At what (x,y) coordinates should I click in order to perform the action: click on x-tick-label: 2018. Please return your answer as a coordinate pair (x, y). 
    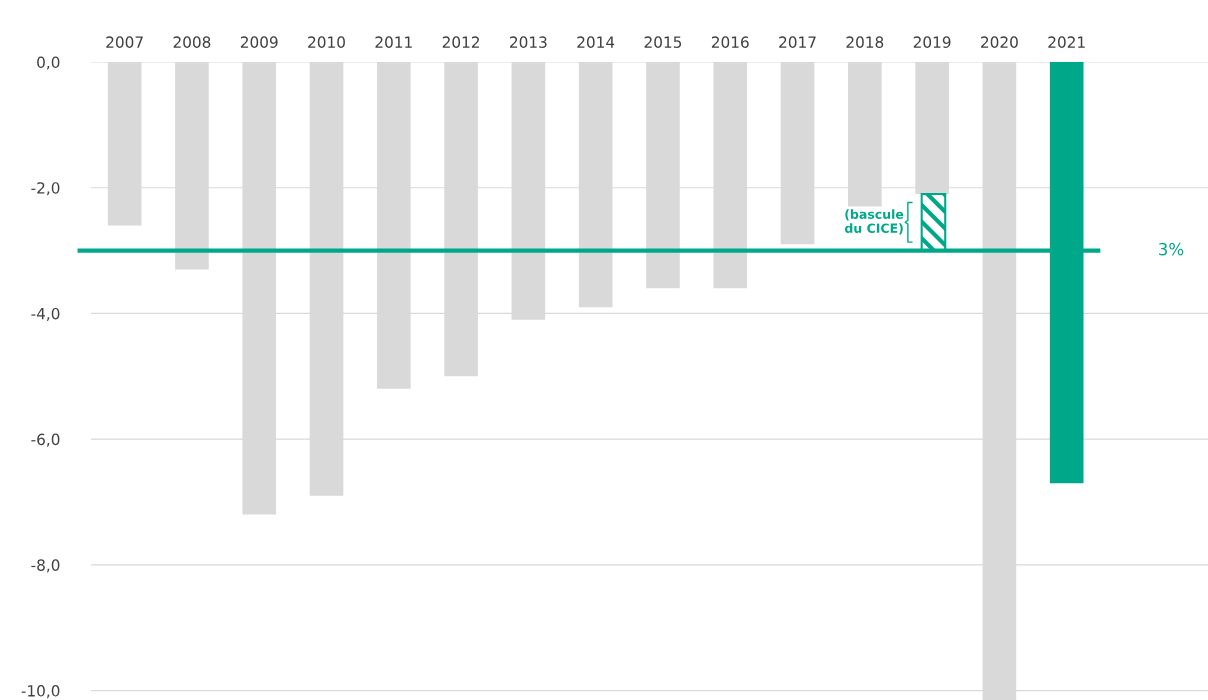
    Looking at the image, I should click on (865, 42).